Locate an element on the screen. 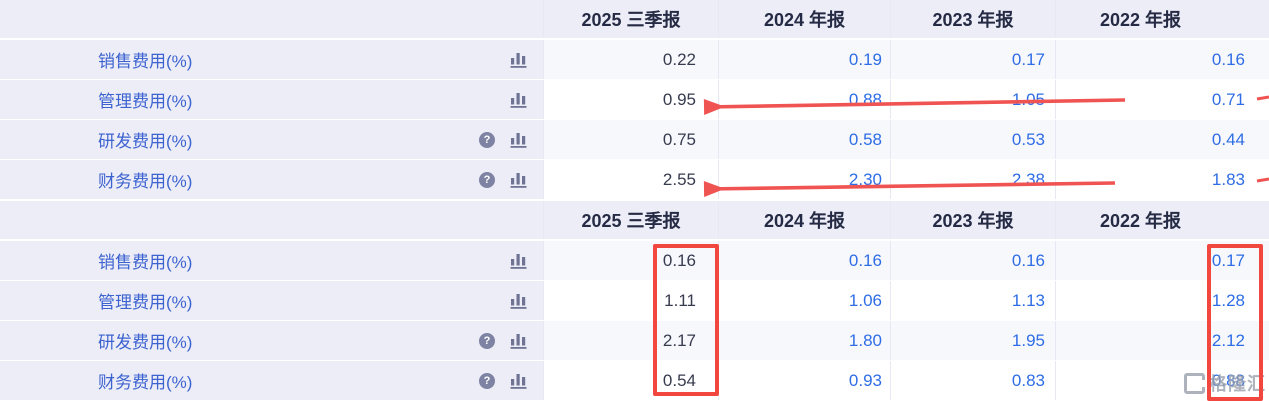 This screenshot has height=401, width=1269. table-row: 销售费用(%) 0.16 0.16 0.16 0.17 is located at coordinates (634, 261).